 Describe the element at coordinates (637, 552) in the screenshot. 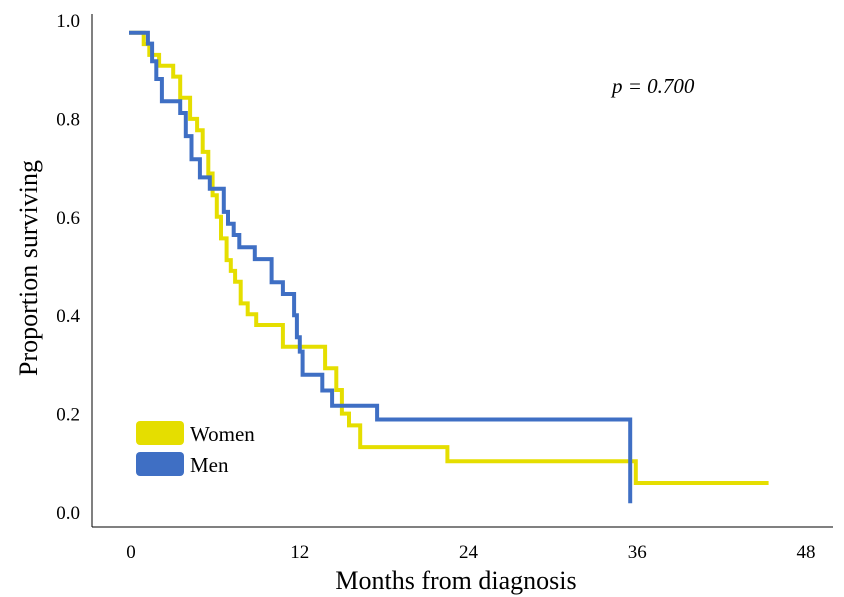

I see `x-tick-label: 36` at that location.